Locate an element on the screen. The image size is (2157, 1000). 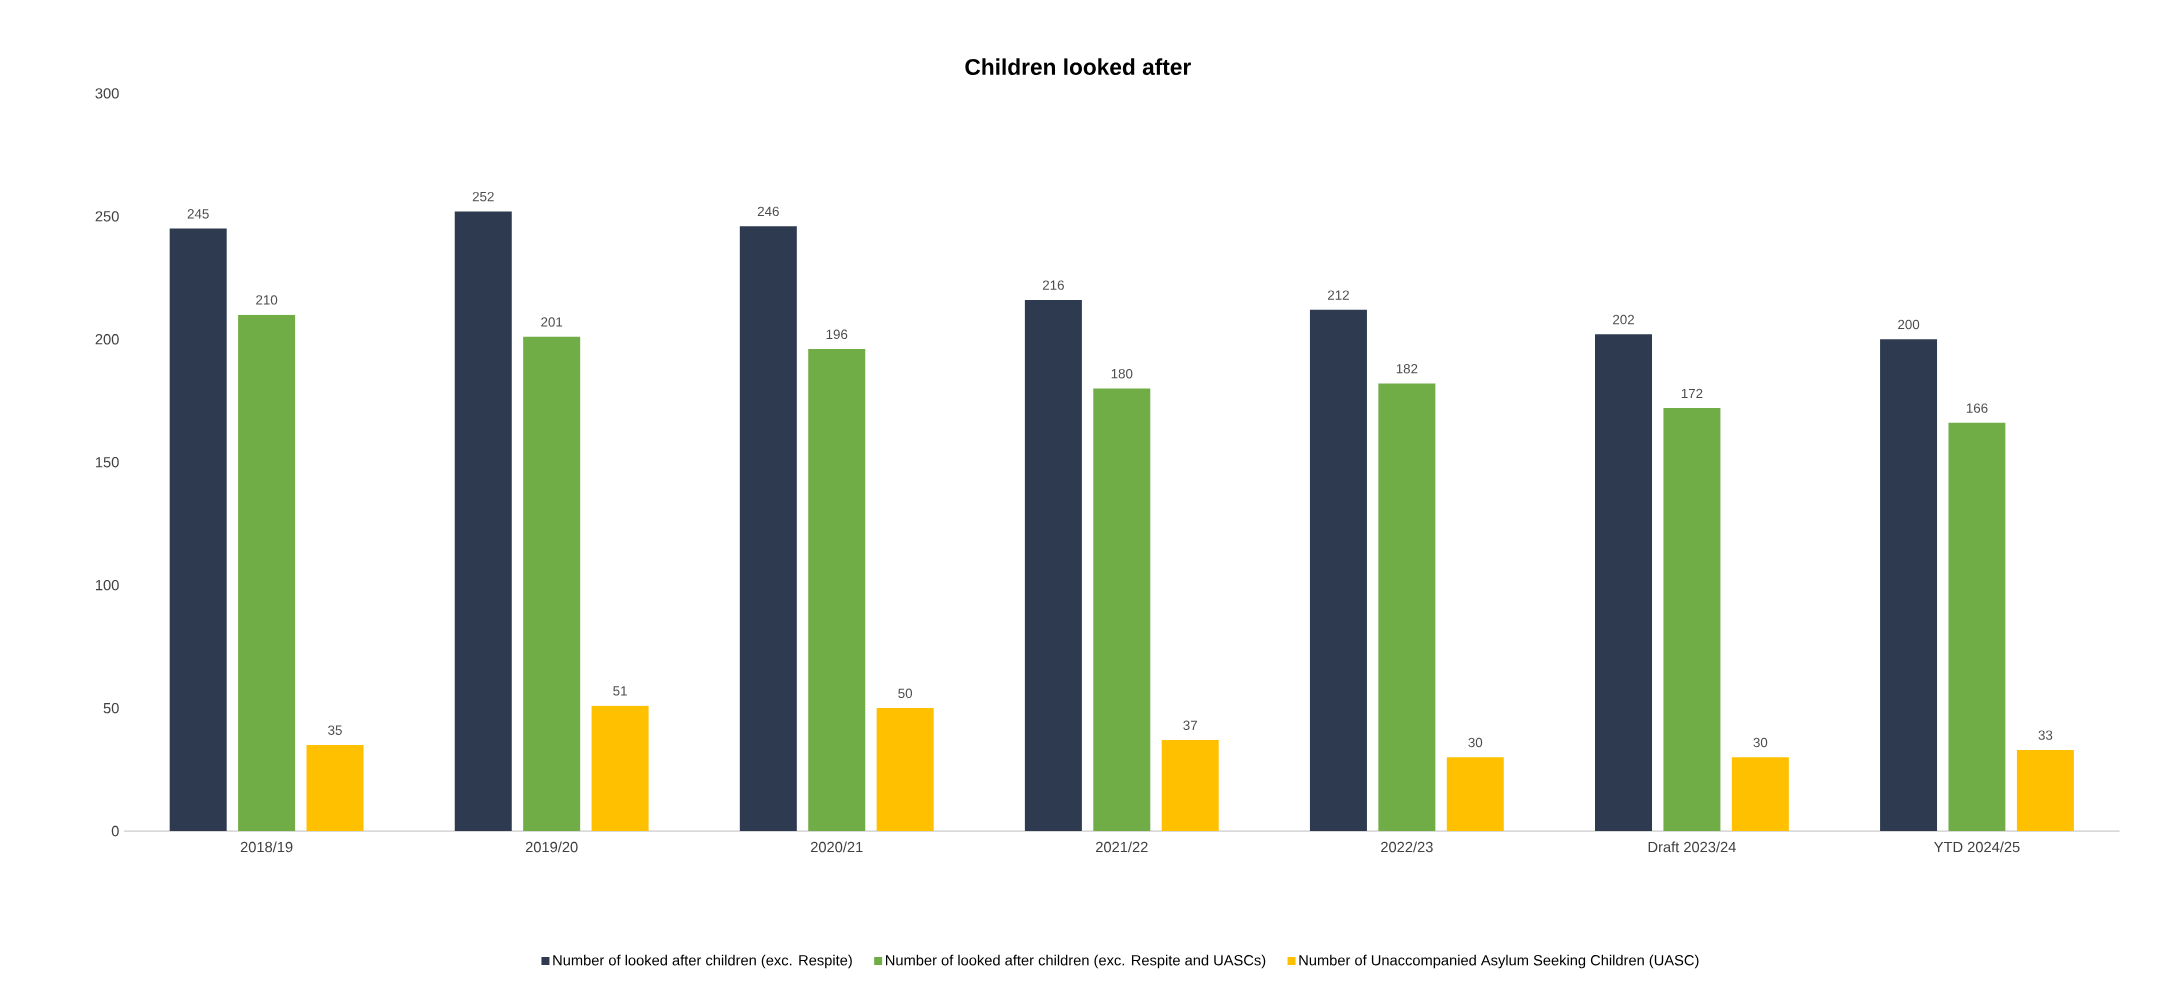
data-label: 202 is located at coordinates (1623, 319).